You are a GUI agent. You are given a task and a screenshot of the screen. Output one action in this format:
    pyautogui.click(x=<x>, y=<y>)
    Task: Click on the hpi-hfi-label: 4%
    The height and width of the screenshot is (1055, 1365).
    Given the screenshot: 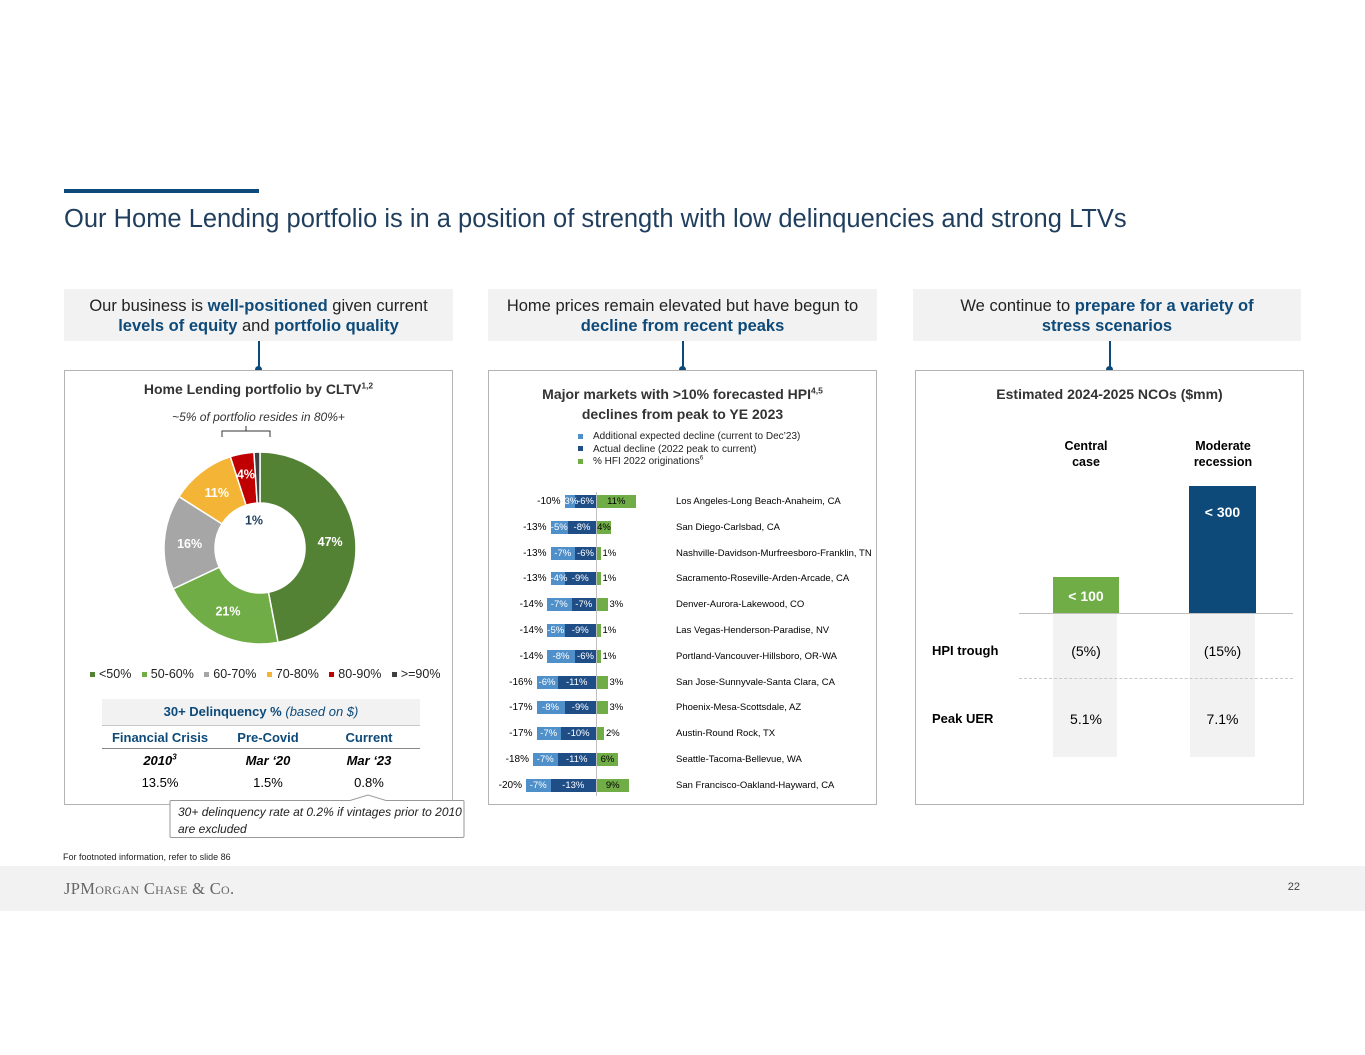 What is the action you would take?
    pyautogui.click(x=604, y=527)
    